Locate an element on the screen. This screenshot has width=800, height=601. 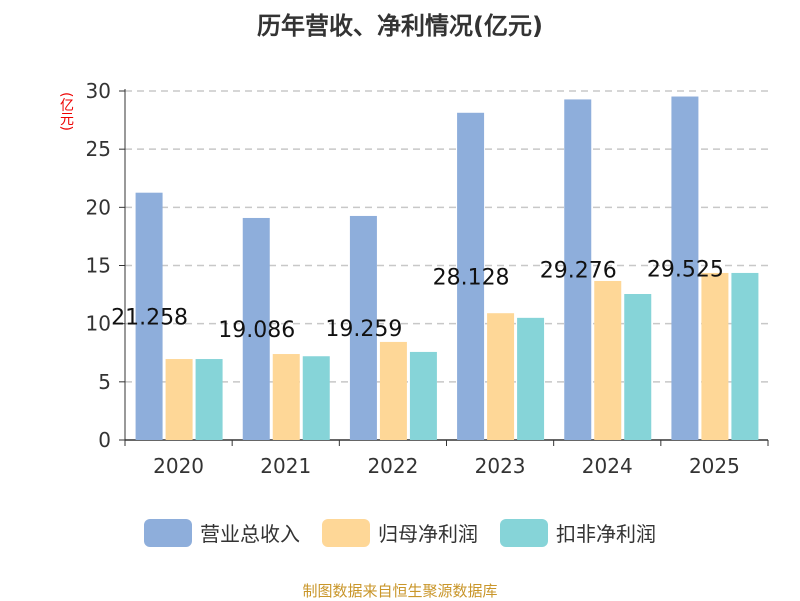
data-label: 19.259 is located at coordinates (363, 329).